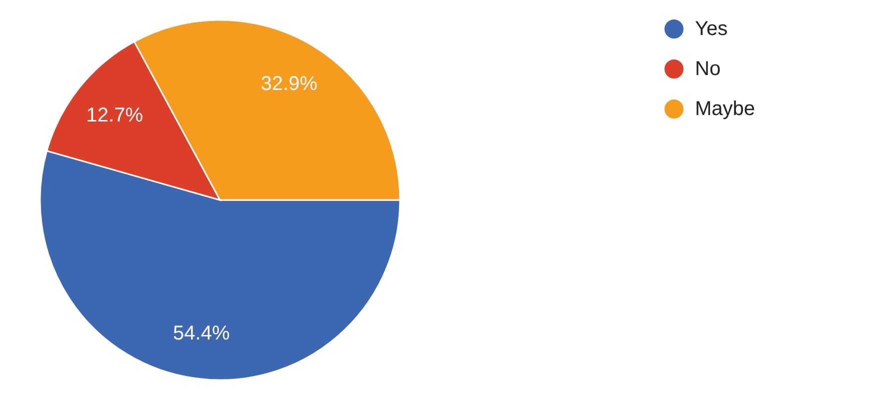  I want to click on data-label: 54.4%, so click(201, 333).